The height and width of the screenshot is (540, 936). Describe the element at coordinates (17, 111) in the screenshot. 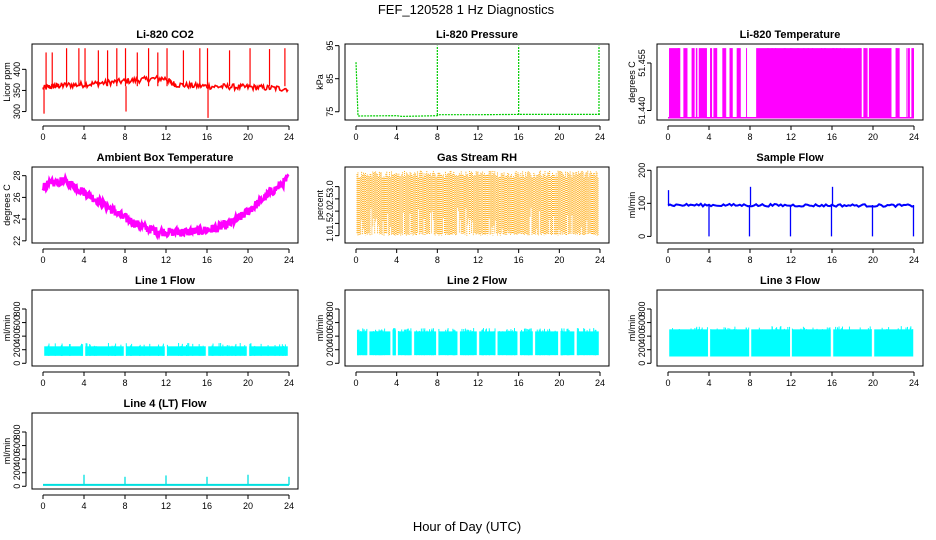

I see `y-tick-label: 300` at that location.